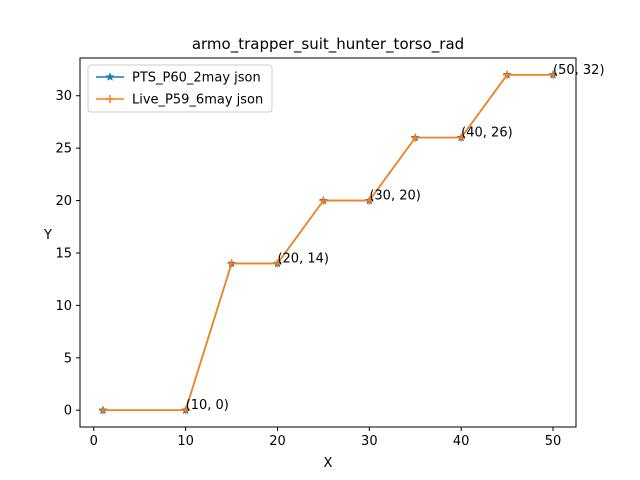 This screenshot has height=480, width=640. I want to click on x-tick-label: 10, so click(185, 441).